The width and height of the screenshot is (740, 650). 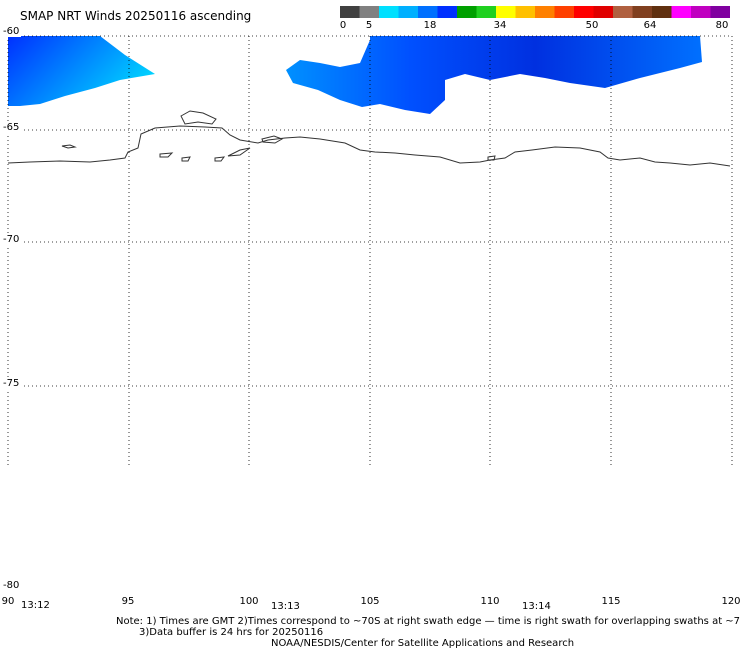 What do you see at coordinates (343, 25) in the screenshot?
I see `colorbar-label-0: 0` at bounding box center [343, 25].